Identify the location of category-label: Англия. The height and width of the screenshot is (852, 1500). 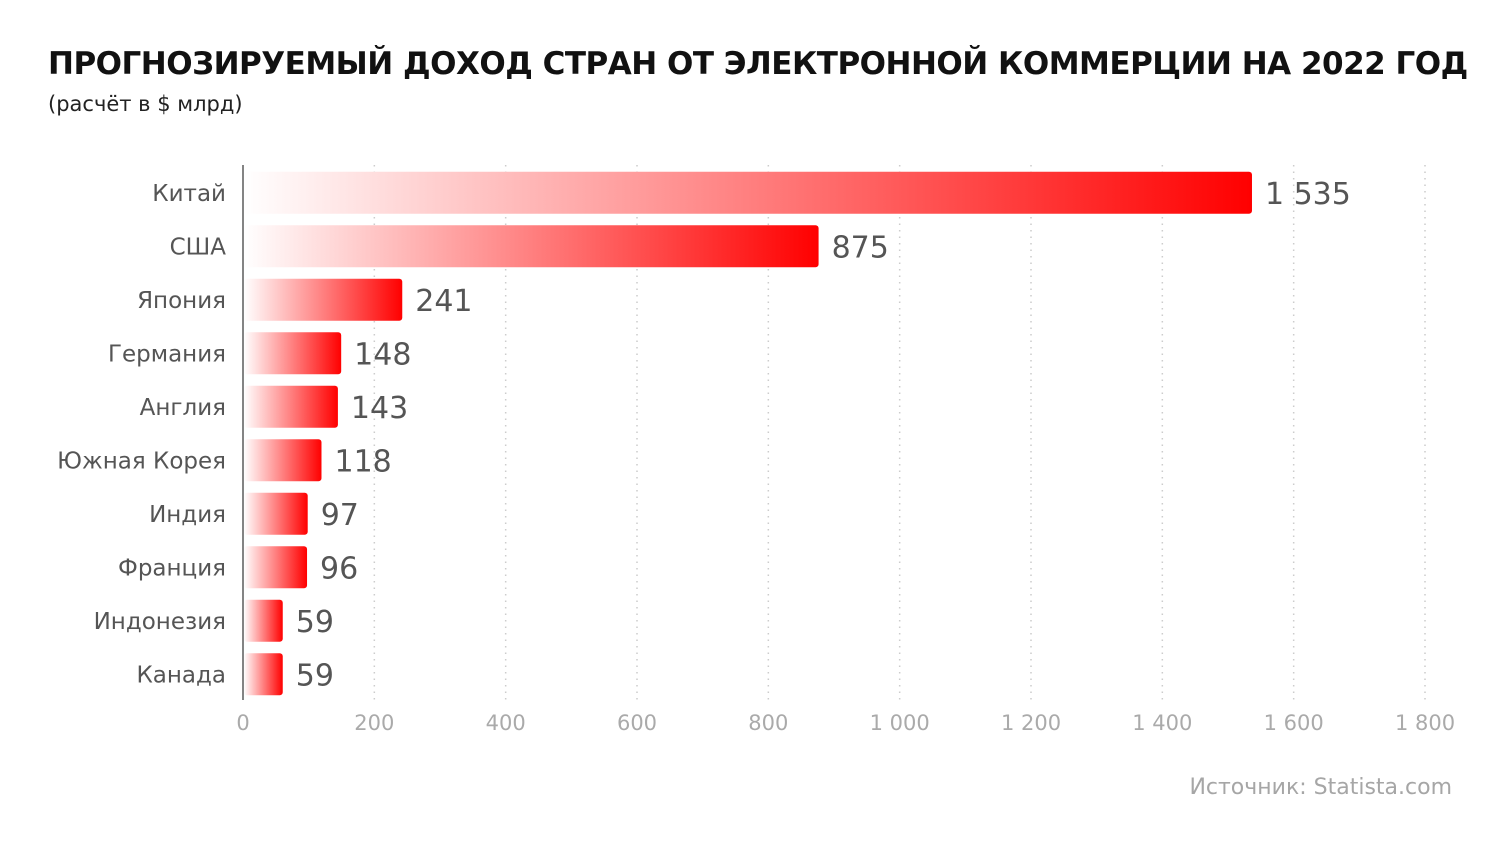
(183, 408).